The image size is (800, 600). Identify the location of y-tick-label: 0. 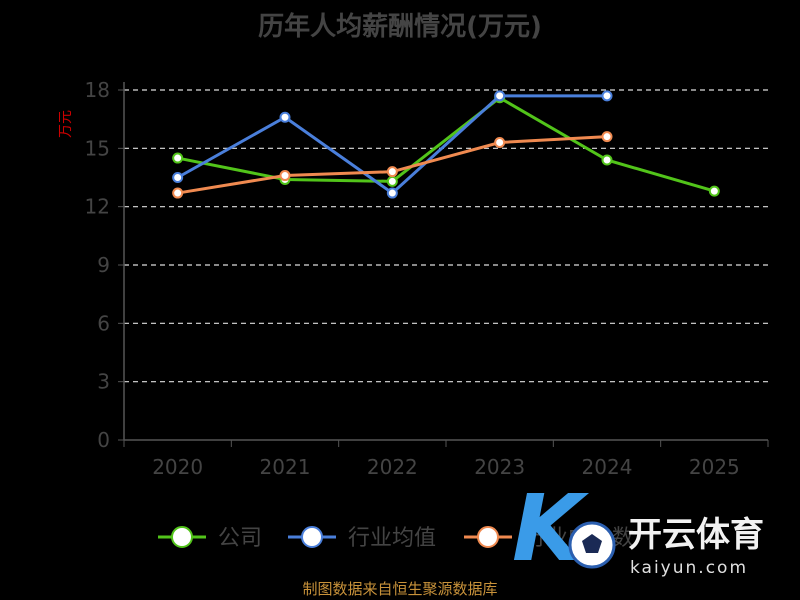
(103, 440).